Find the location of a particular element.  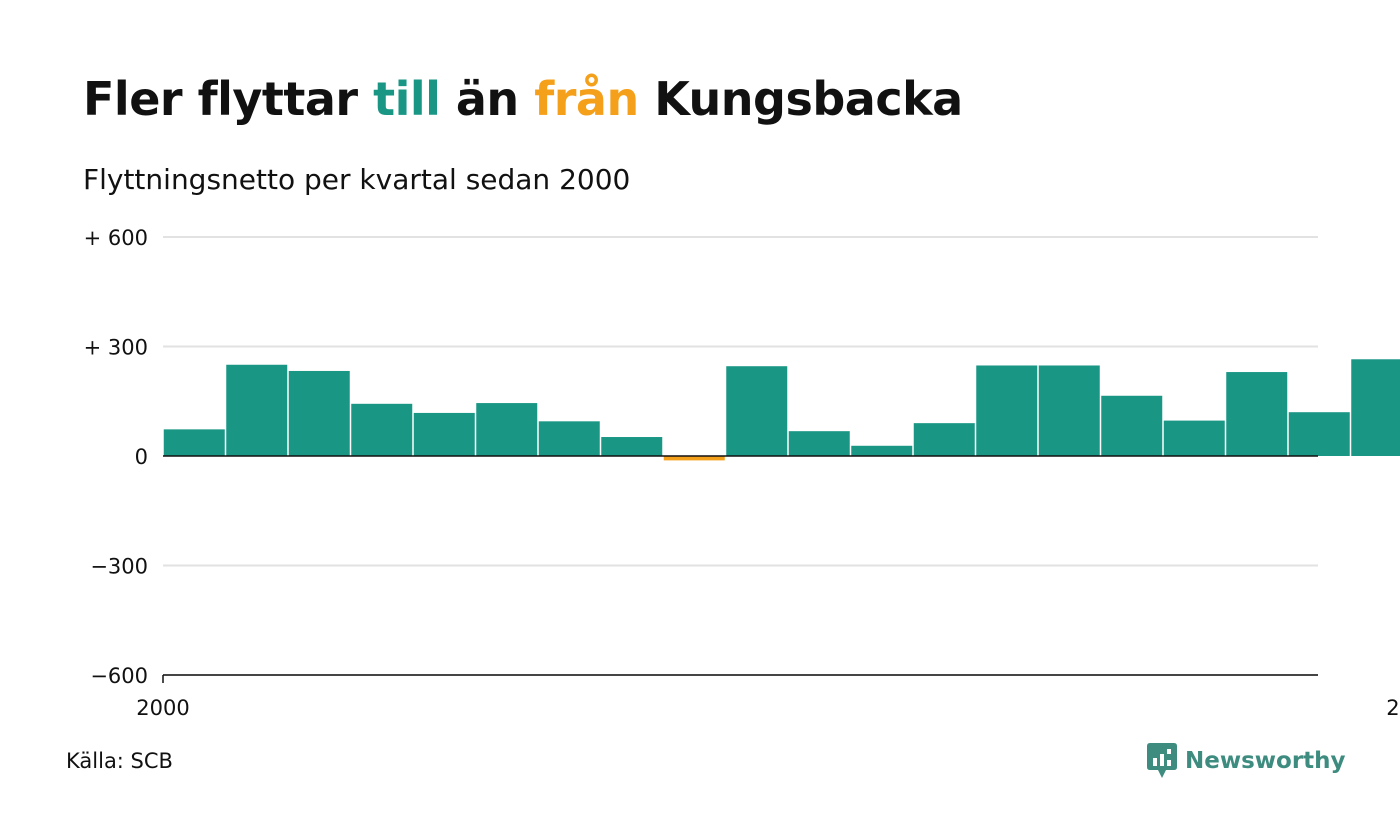

x-tick-label: 2000 is located at coordinates (162, 708).